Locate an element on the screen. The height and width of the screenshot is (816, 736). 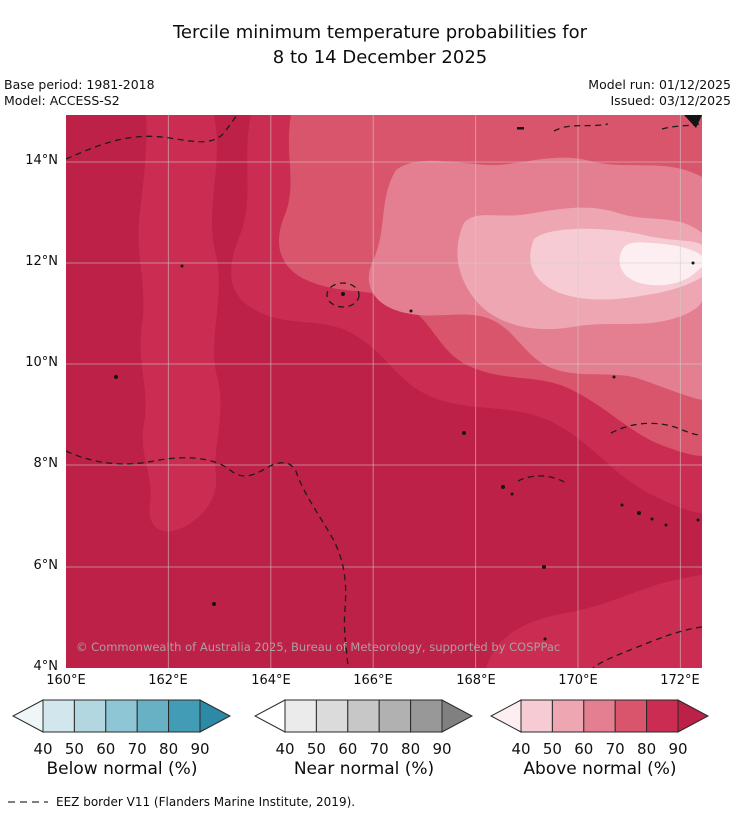
x-tick-160e: 160°E is located at coordinates (66, 680).